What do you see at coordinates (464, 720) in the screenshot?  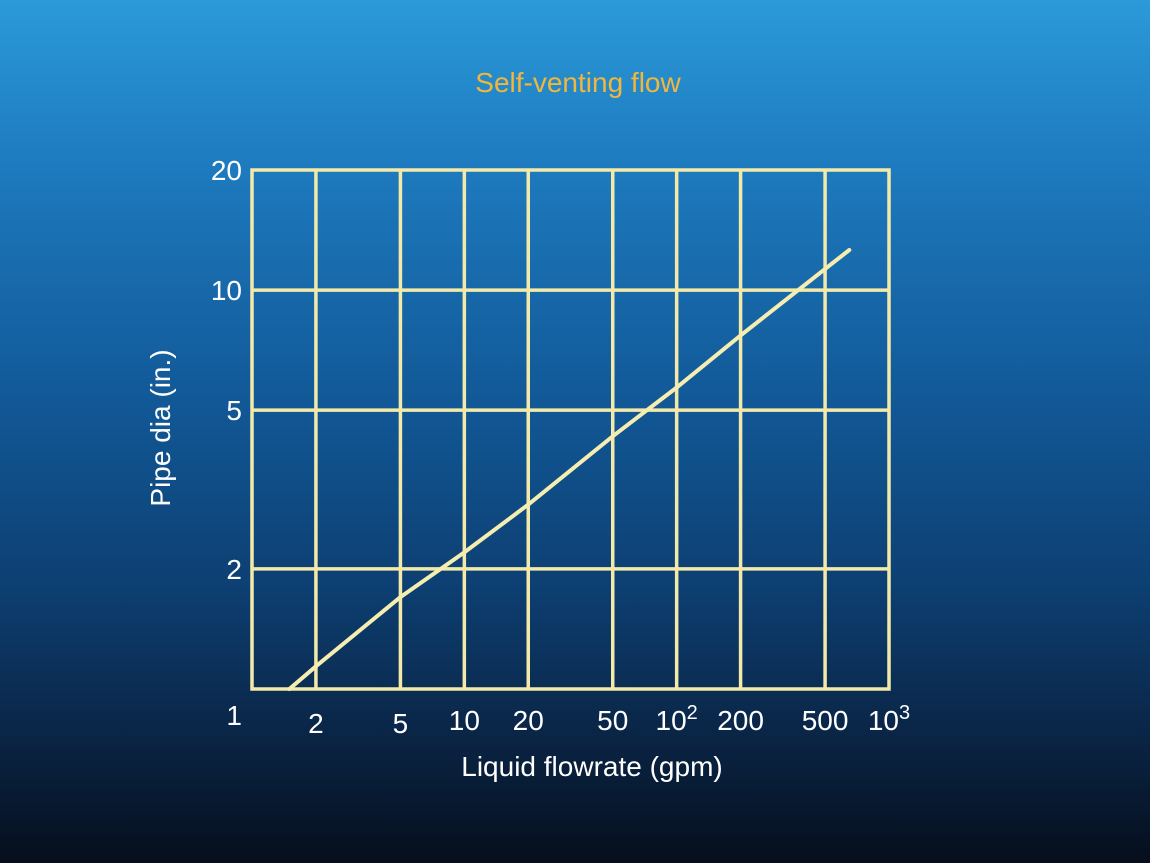 I see `x-tick-label: 10` at bounding box center [464, 720].